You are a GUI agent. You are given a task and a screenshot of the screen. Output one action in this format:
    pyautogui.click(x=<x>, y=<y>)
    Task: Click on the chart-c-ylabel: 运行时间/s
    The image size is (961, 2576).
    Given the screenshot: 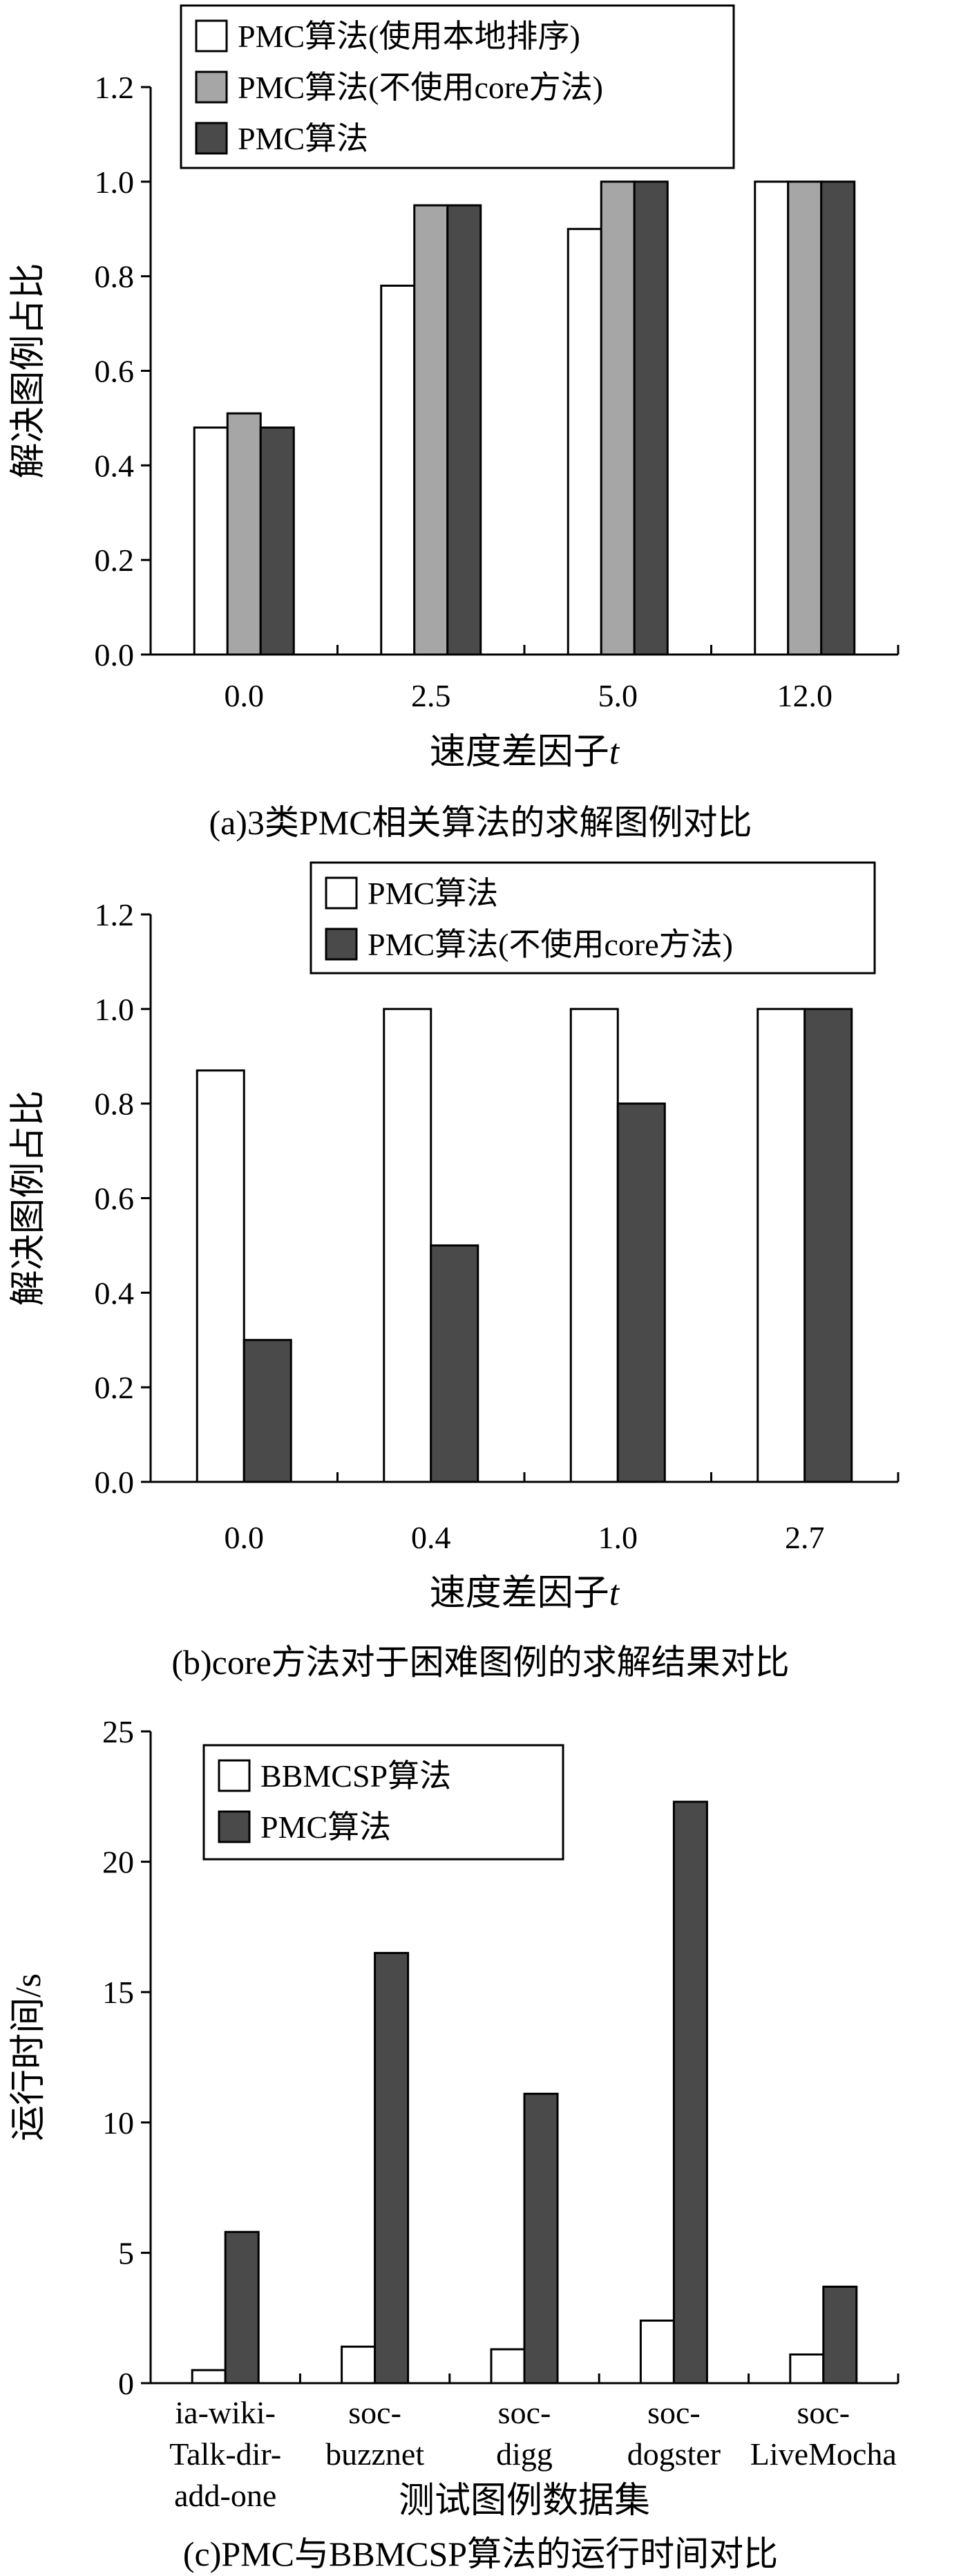 What is the action you would take?
    pyautogui.click(x=28, y=2057)
    